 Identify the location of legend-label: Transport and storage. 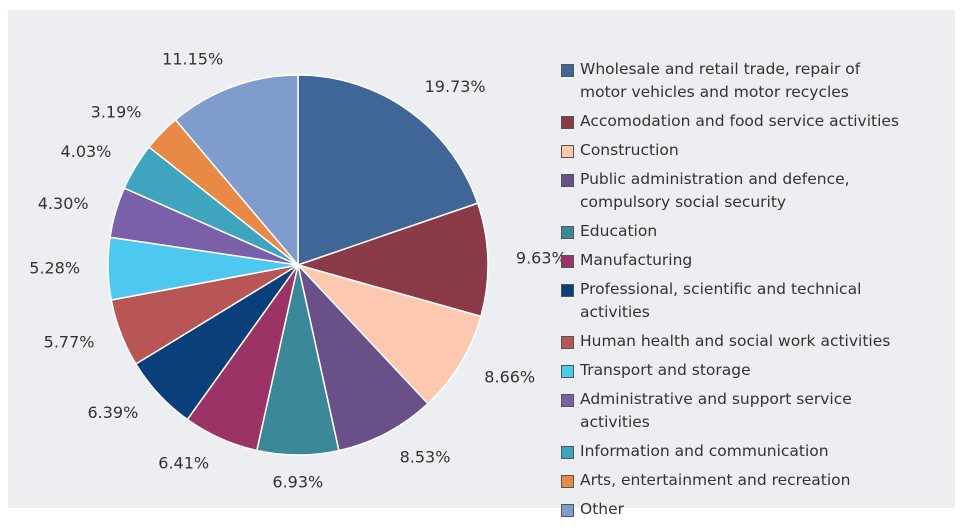
(665, 370).